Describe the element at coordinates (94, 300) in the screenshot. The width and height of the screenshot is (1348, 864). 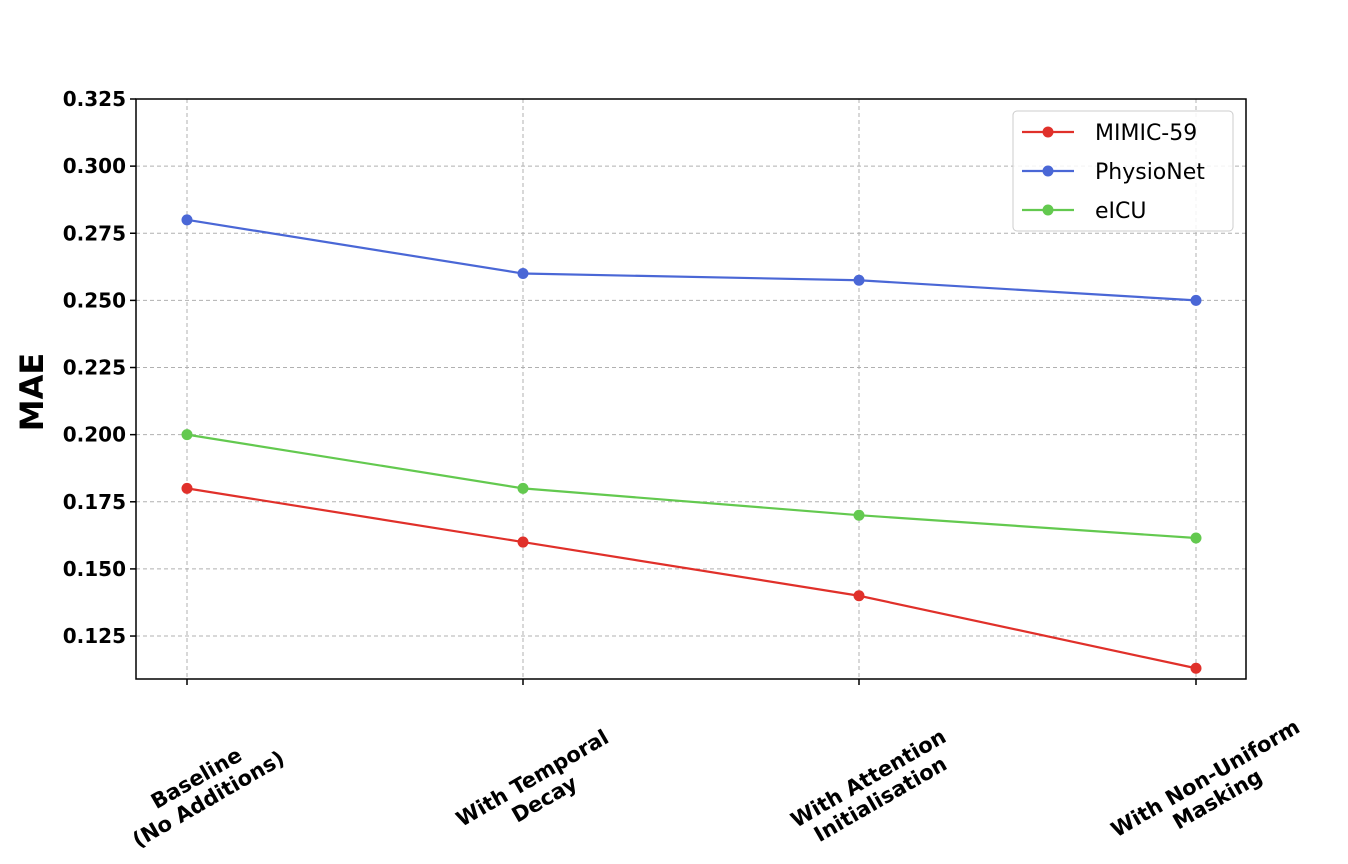
I see `y-tick-label: 0.250` at that location.